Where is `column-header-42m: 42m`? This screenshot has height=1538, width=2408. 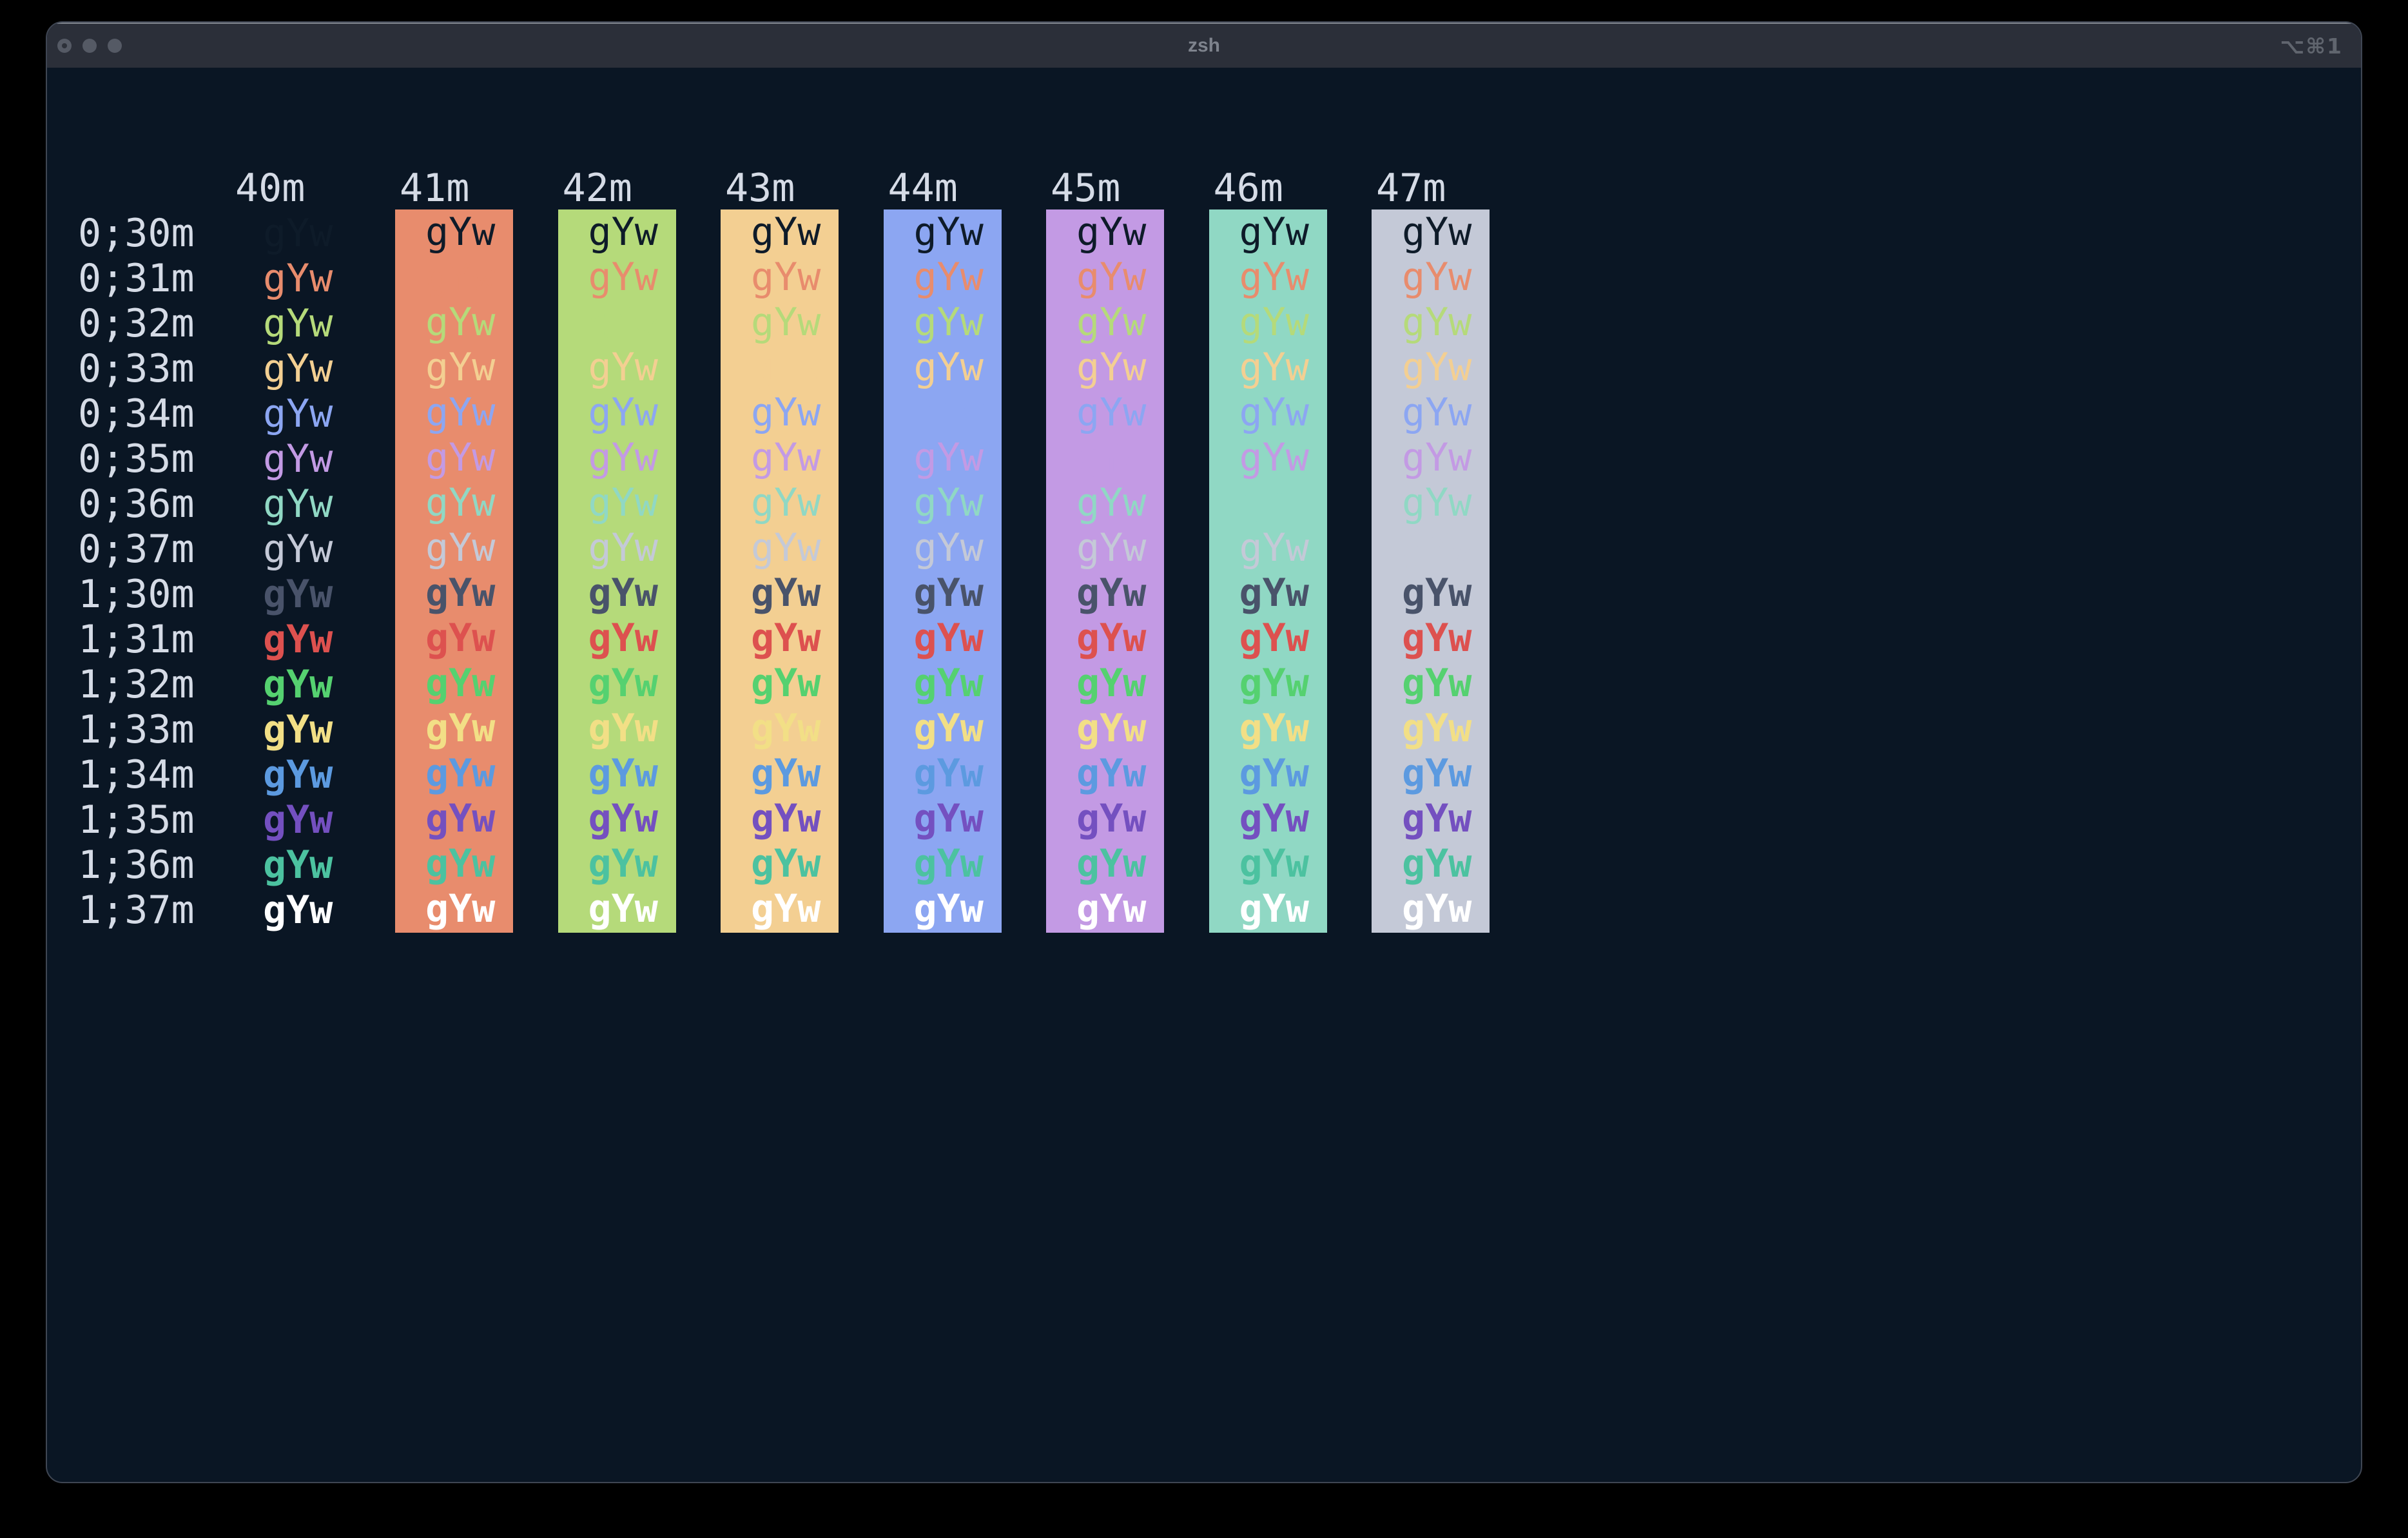 column-header-42m: 42m is located at coordinates (597, 188).